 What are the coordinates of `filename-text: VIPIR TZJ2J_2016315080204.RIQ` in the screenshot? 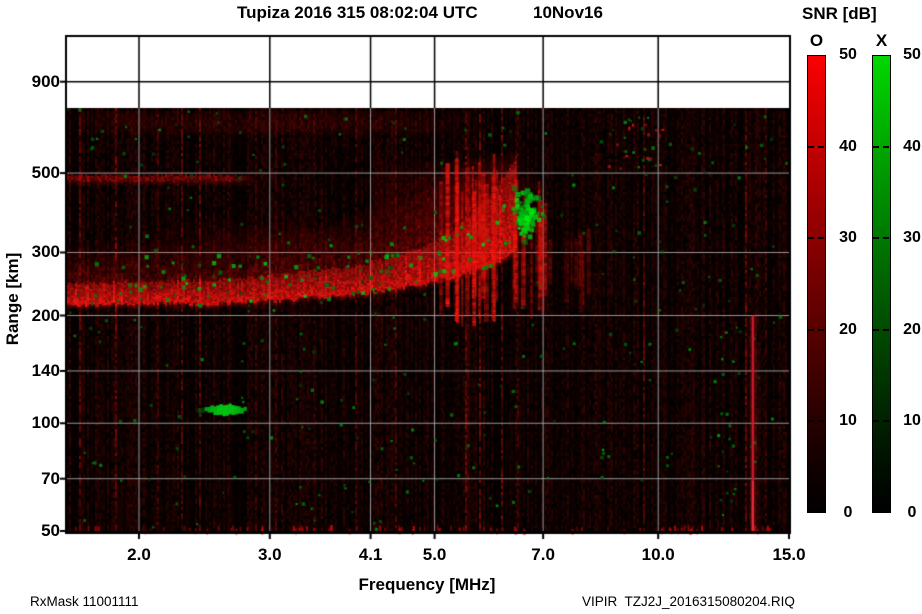 It's located at (688, 601).